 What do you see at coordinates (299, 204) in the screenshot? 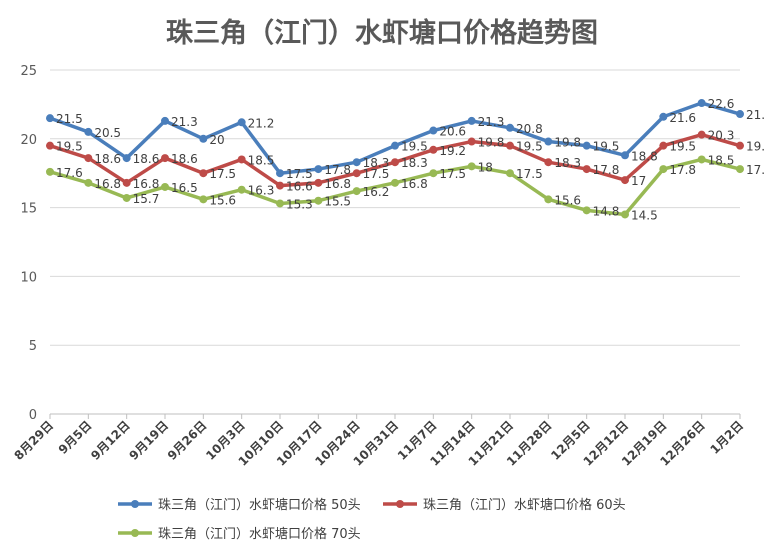
I see `data-label: 15.3` at bounding box center [299, 204].